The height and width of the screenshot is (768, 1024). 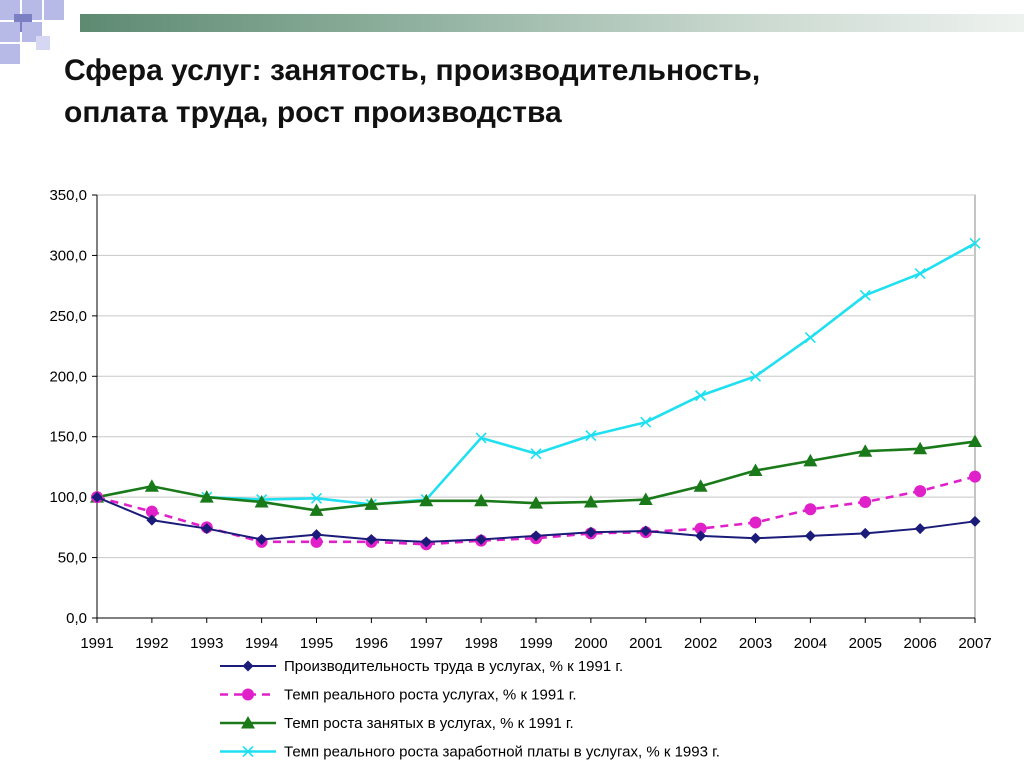 I want to click on x-tick-label: 1998, so click(x=480, y=643).